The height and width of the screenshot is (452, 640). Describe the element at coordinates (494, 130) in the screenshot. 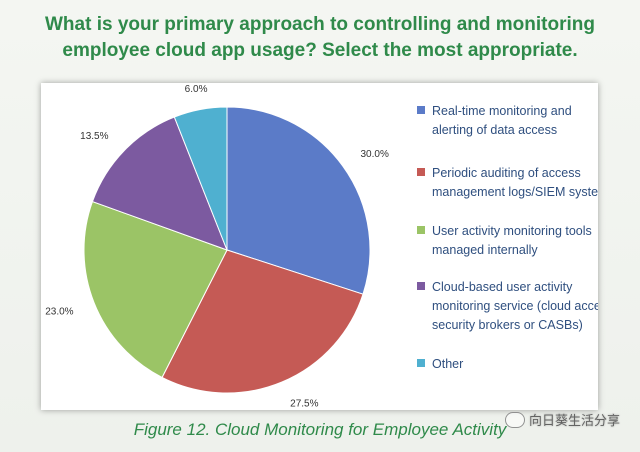

I see `legend-label: alerting of data access` at that location.